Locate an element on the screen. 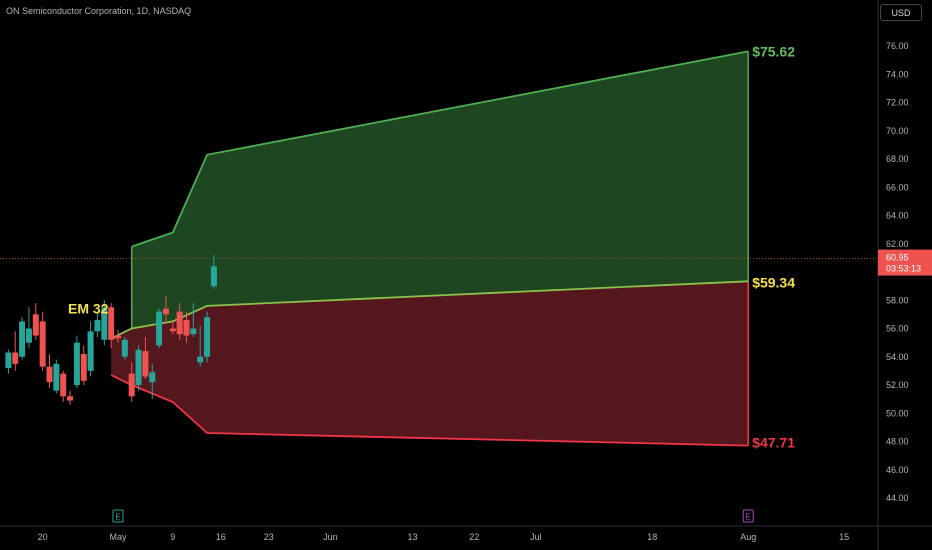 The height and width of the screenshot is (550, 932). lower-band-line is located at coordinates (429, 410).